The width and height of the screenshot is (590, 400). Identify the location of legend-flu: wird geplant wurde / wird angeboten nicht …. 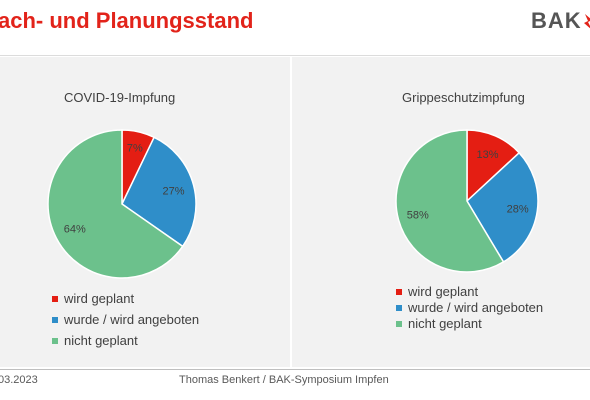
(469, 308).